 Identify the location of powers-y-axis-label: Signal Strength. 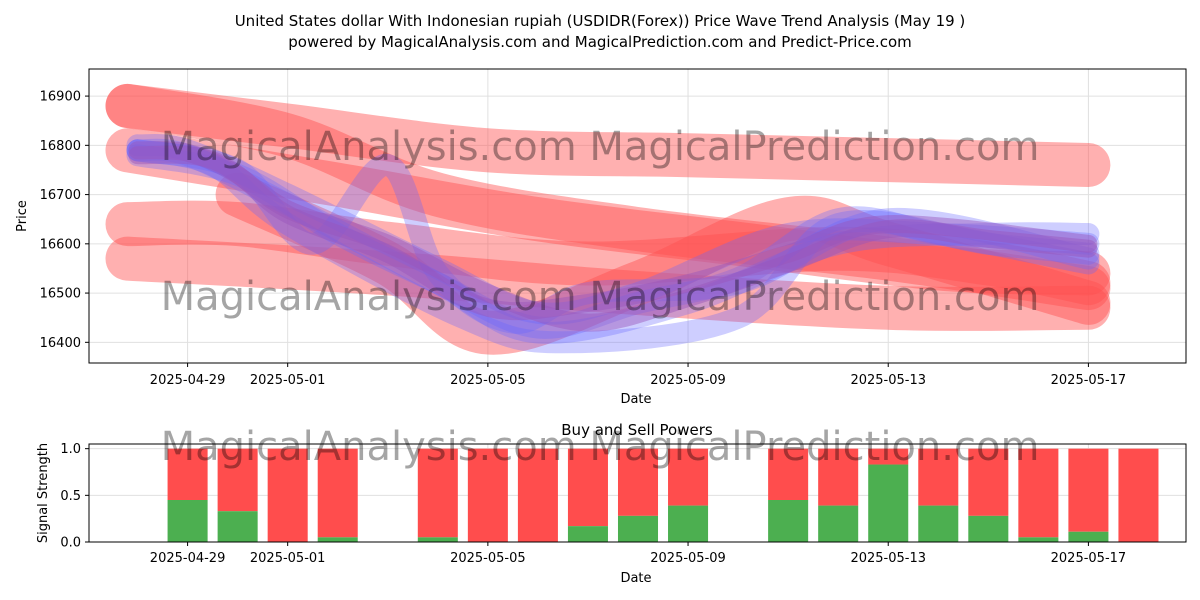
(43, 493).